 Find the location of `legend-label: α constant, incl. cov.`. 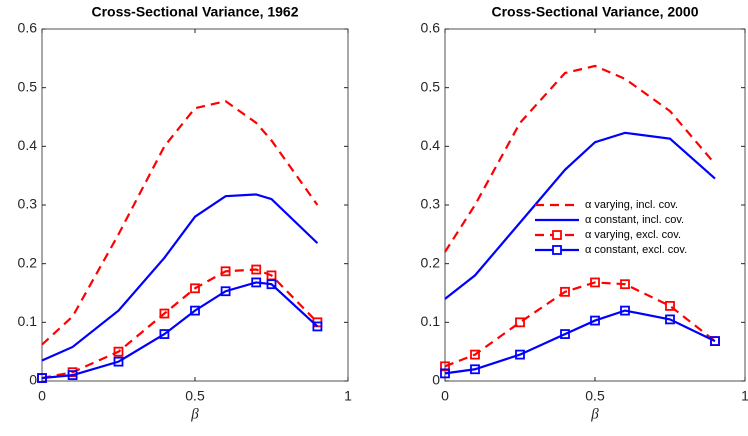

legend-label: α constant, incl. cov. is located at coordinates (634, 220).